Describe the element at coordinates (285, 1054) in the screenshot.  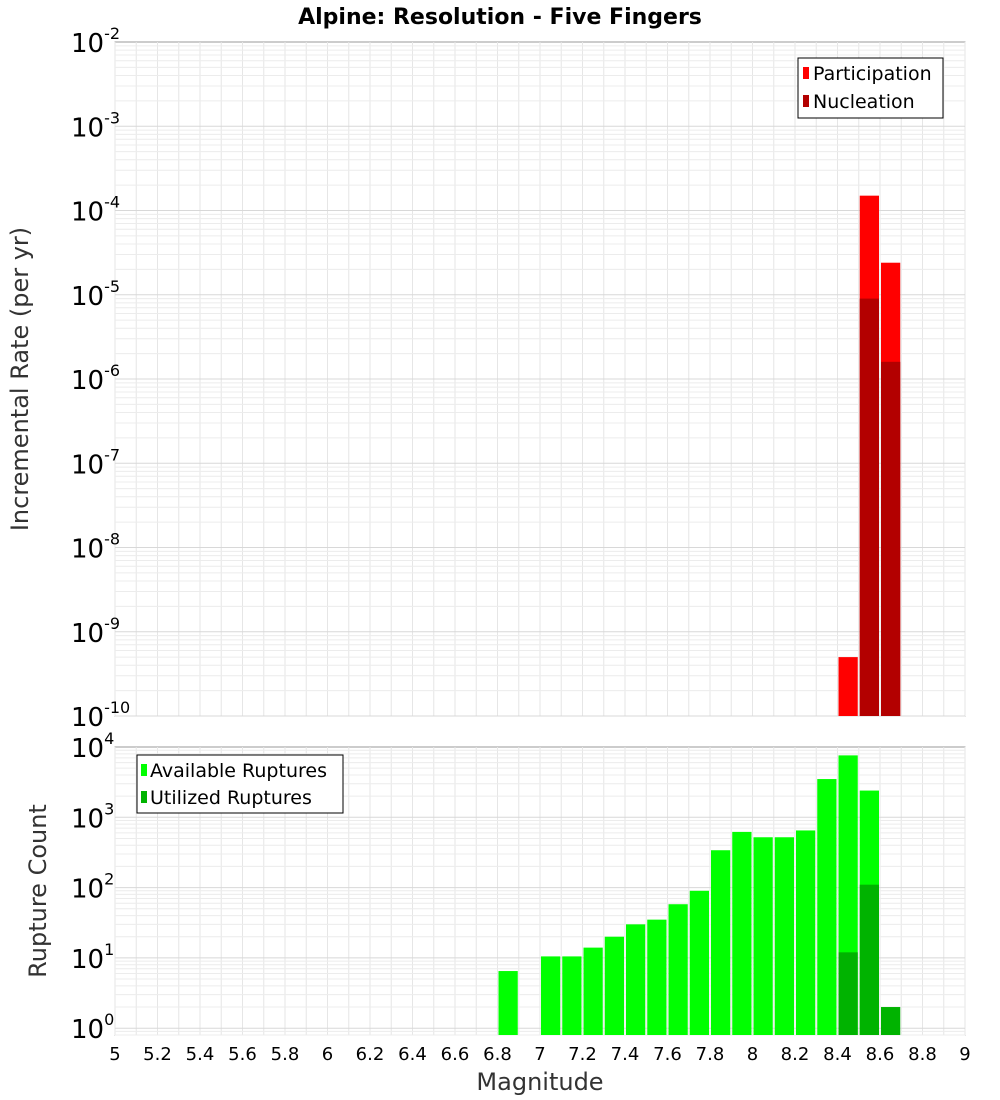
I see `x-tick-label: 5.8` at that location.